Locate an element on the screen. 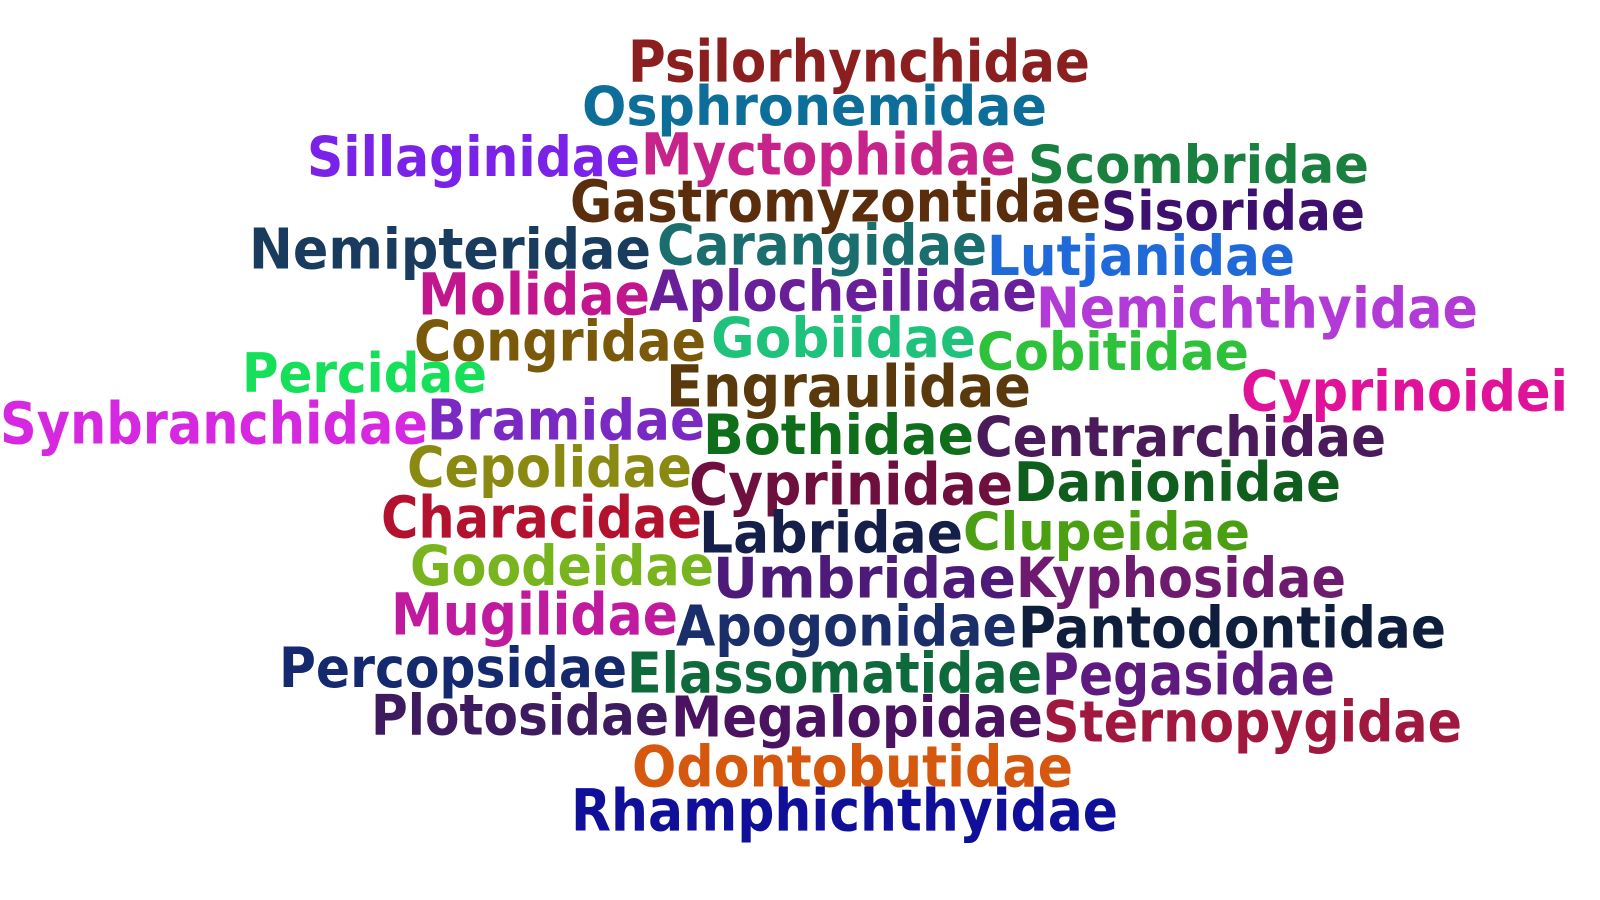  word-characidae: Characidae is located at coordinates (541, 518).